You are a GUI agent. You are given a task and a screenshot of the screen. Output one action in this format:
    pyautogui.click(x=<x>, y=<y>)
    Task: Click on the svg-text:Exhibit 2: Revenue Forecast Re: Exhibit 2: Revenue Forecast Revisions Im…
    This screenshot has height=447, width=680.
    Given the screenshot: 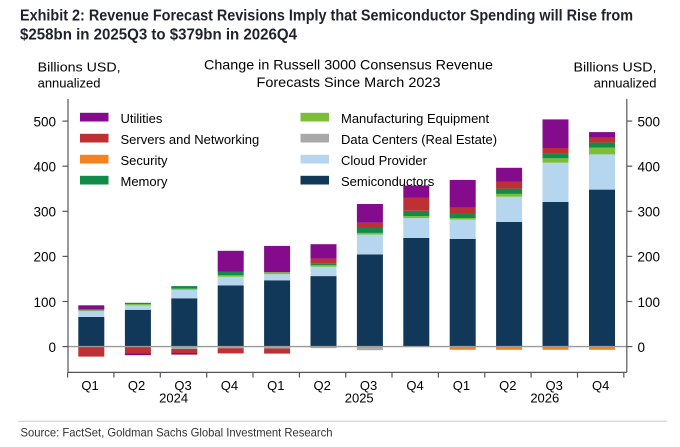 What is the action you would take?
    pyautogui.click(x=326, y=16)
    